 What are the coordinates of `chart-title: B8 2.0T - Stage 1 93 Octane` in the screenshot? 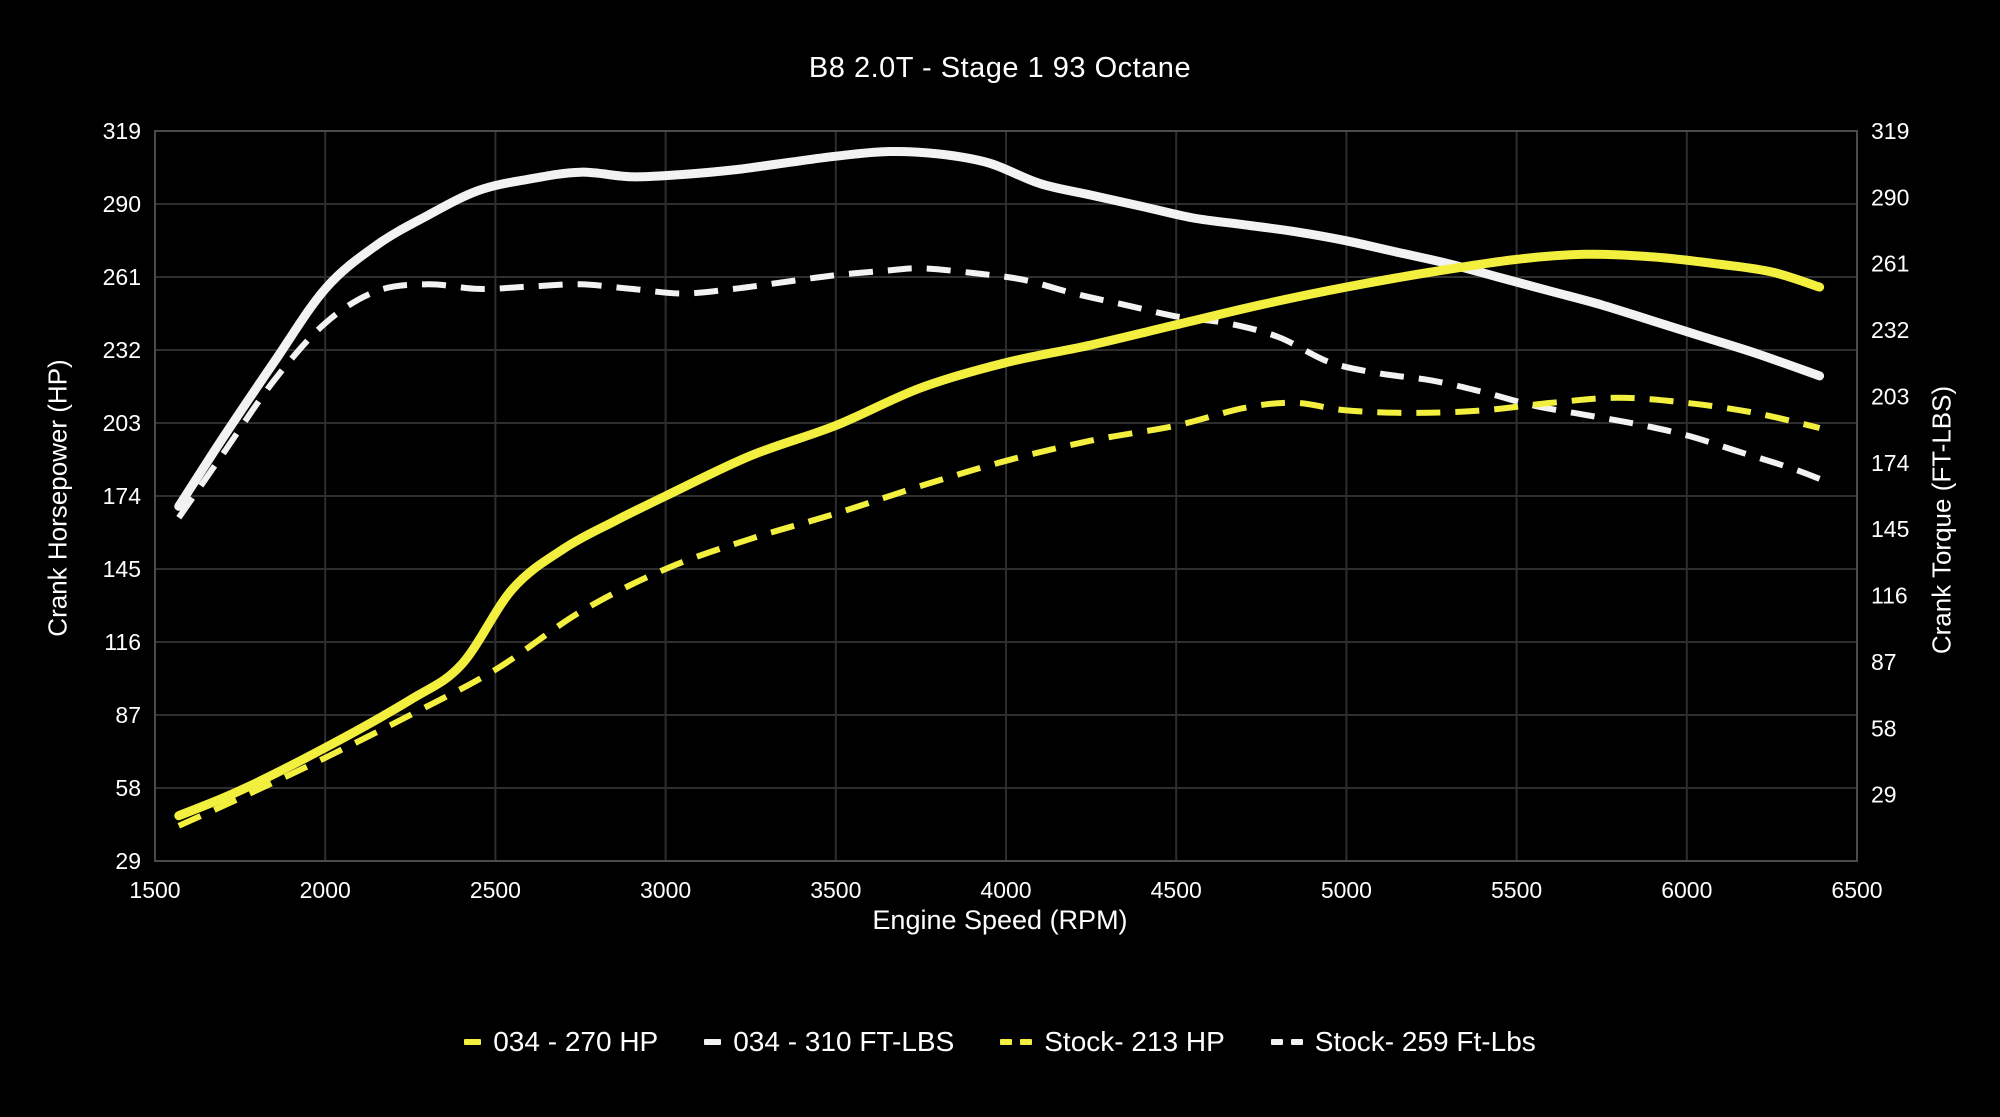 It's located at (1000, 68).